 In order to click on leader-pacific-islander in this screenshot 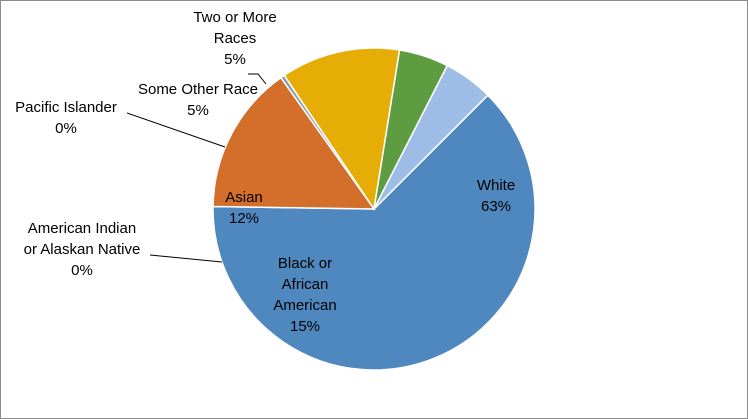, I will do `click(176, 130)`.